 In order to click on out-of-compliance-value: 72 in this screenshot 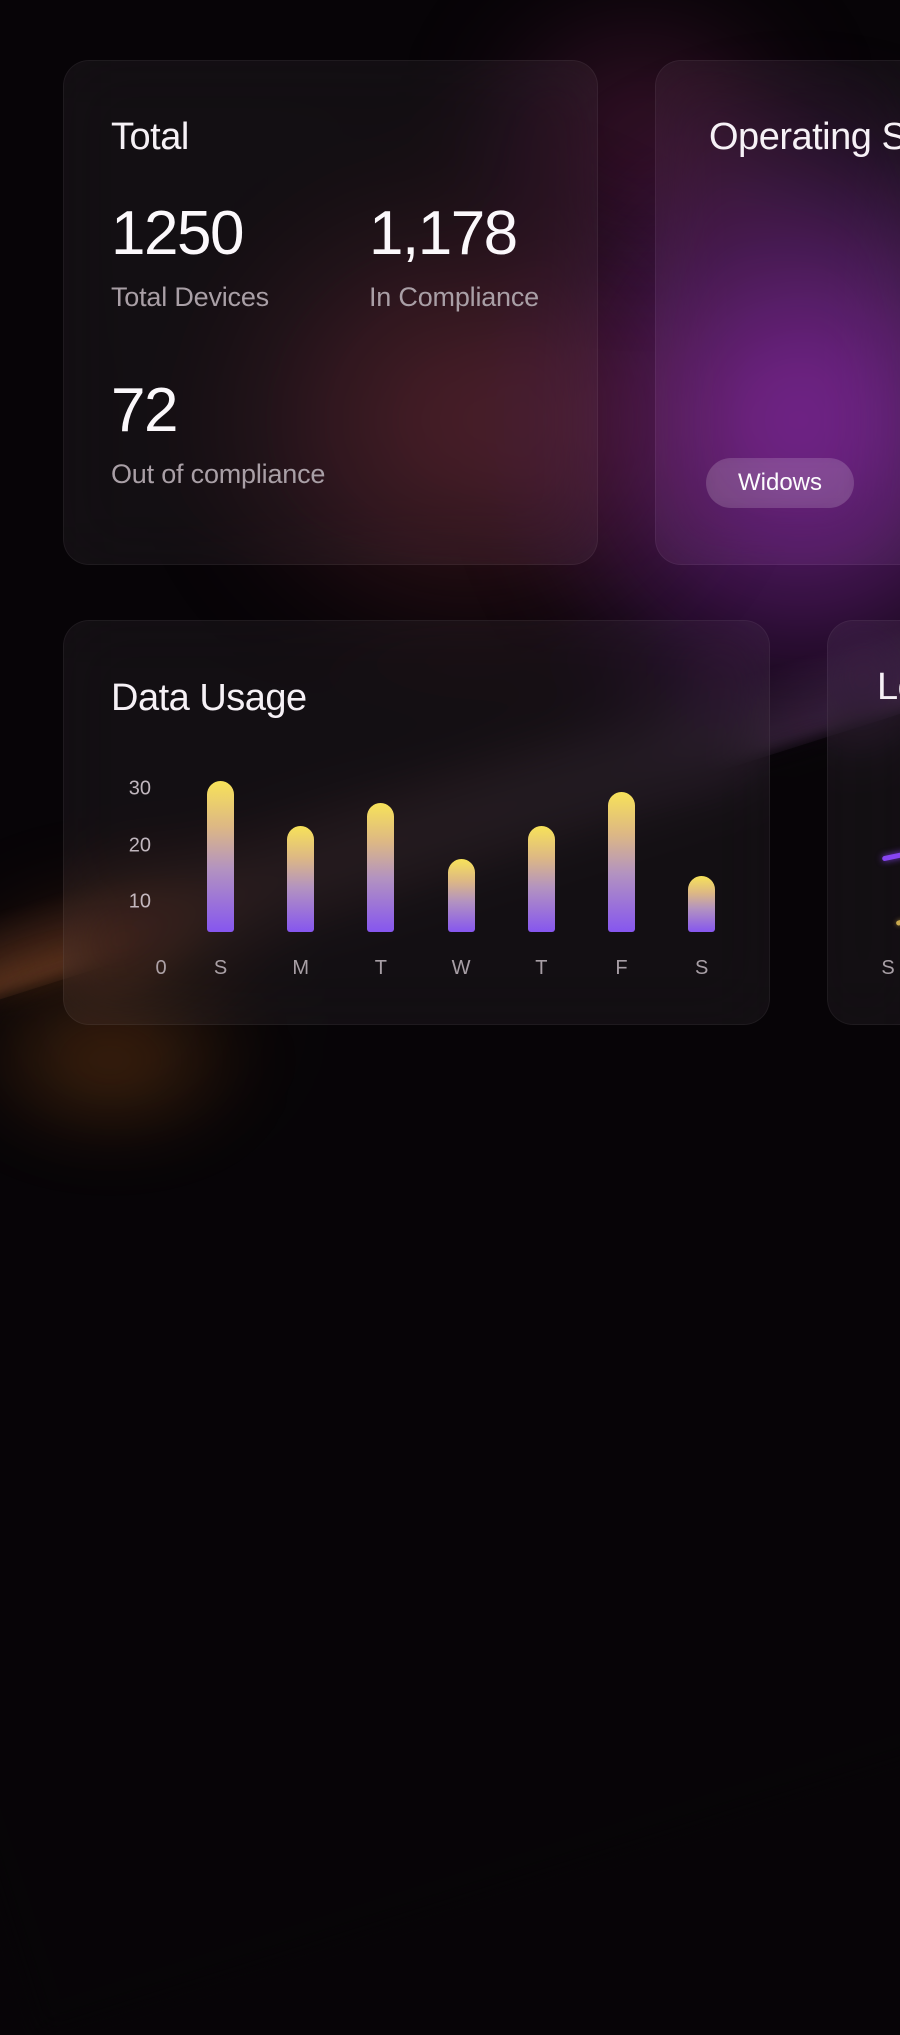, I will do `click(144, 410)`.